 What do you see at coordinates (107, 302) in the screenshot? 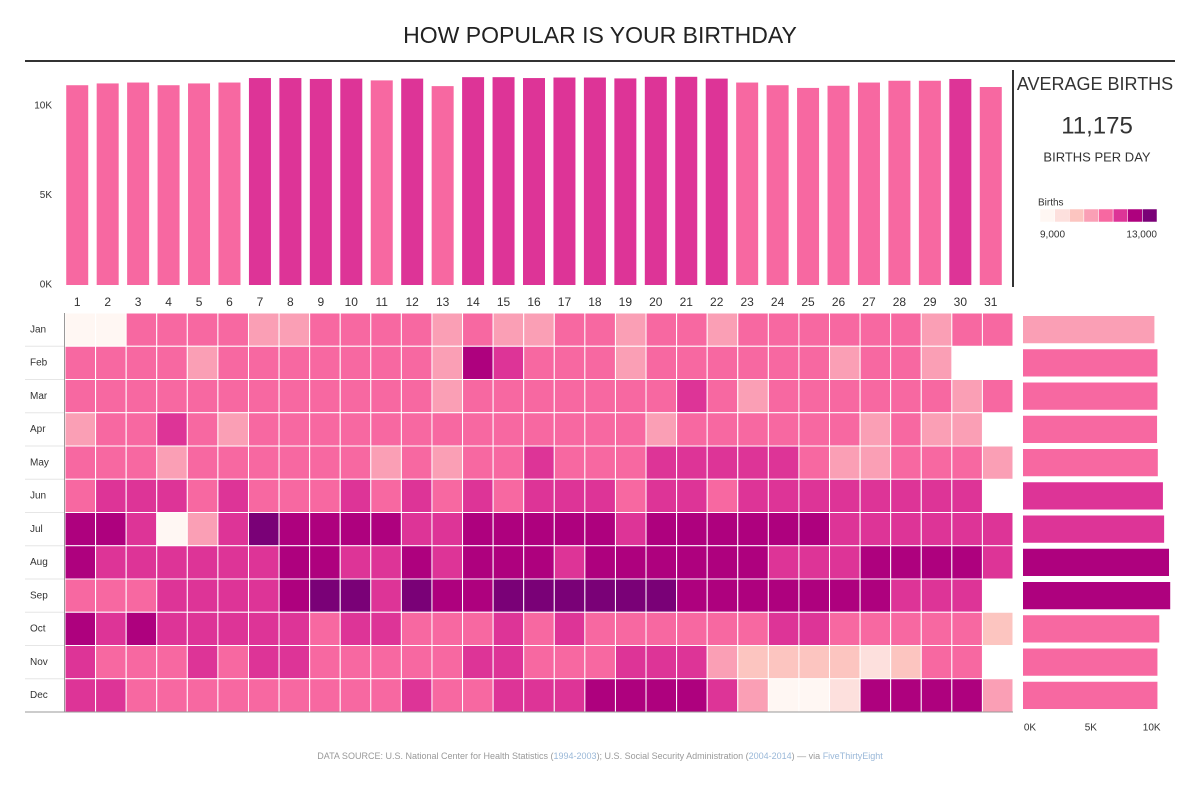
I see `x-tick-label: 2` at bounding box center [107, 302].